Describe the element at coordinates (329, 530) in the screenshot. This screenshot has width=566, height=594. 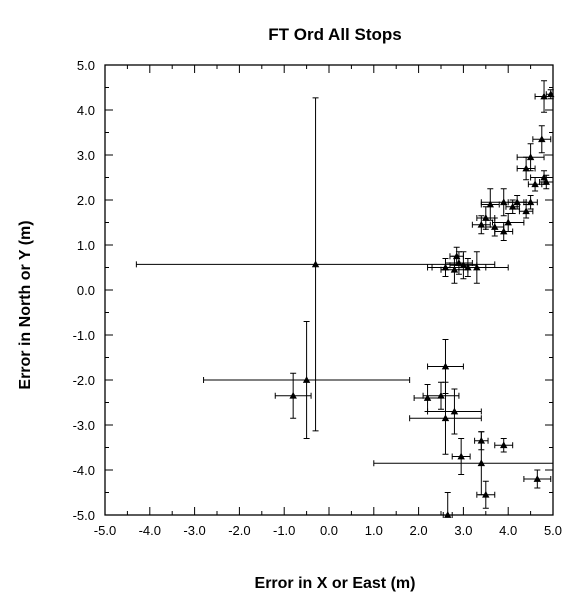
I see `x-tick-label: 0.0` at that location.